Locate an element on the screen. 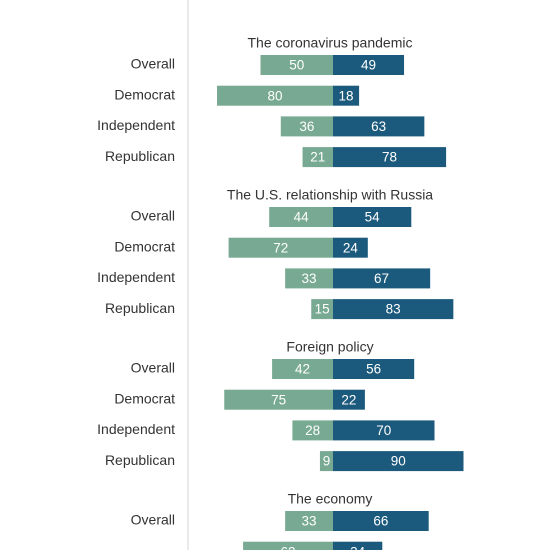 The image size is (550, 550). value-label: 80 is located at coordinates (274, 95).